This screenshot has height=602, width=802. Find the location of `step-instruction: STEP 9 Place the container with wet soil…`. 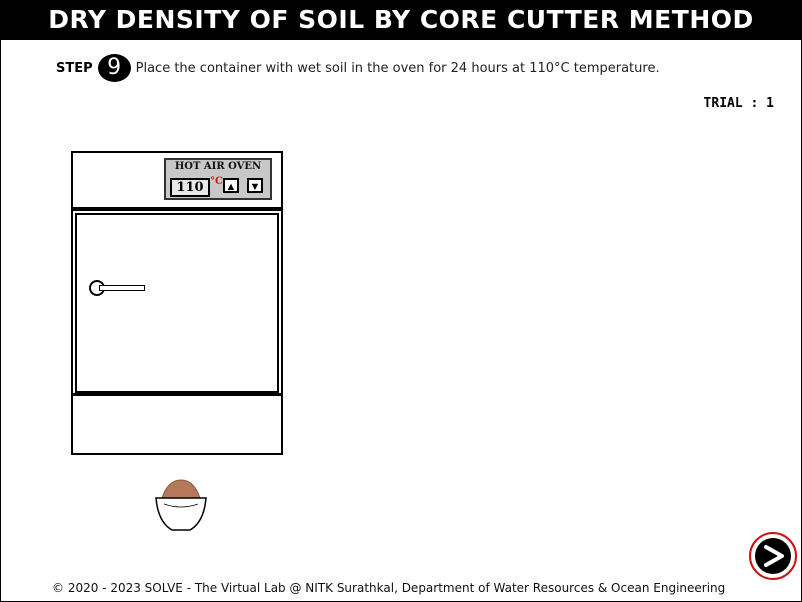

step-instruction: STEP 9 Place the container with wet soil… is located at coordinates (358, 68).